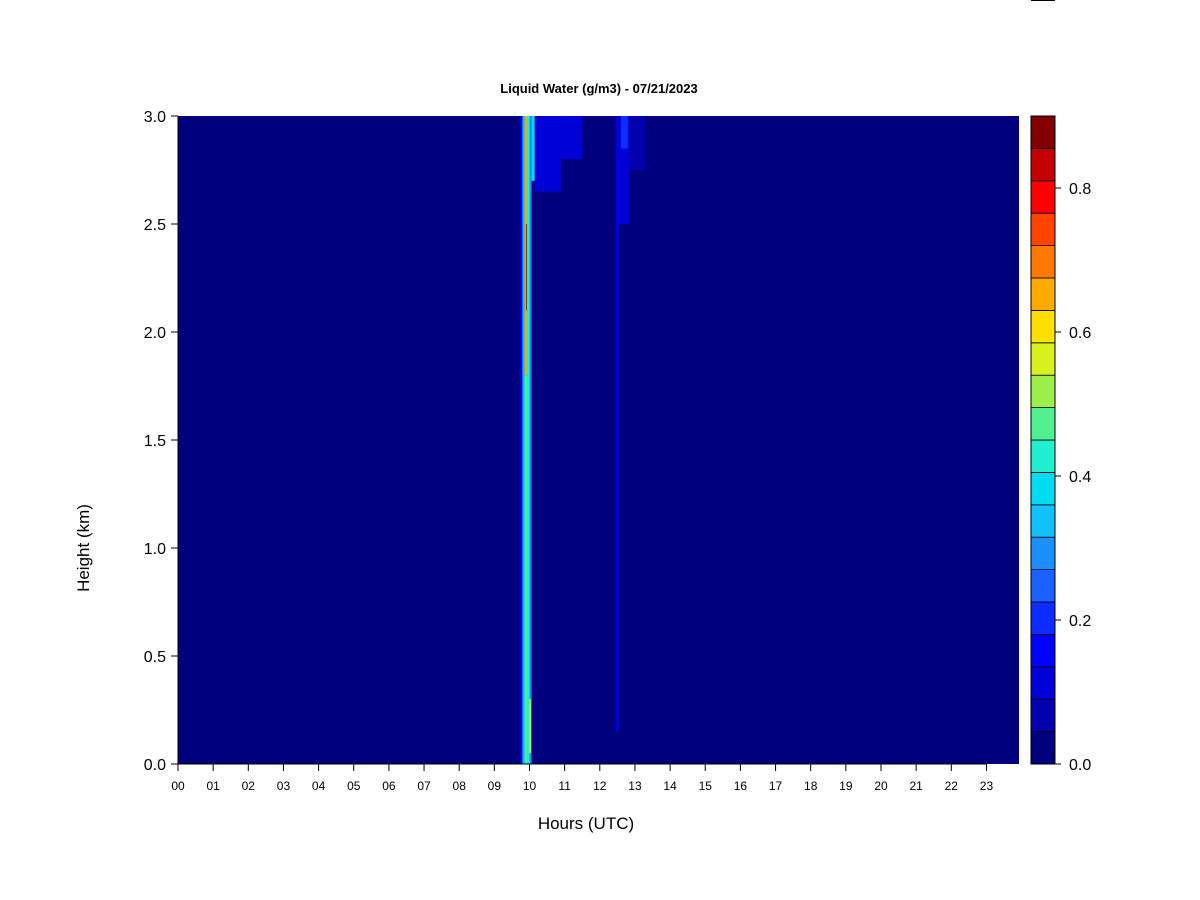 Image resolution: width=1200 pixels, height=900 pixels. What do you see at coordinates (564, 786) in the screenshot?
I see `x-tick-label: 11` at bounding box center [564, 786].